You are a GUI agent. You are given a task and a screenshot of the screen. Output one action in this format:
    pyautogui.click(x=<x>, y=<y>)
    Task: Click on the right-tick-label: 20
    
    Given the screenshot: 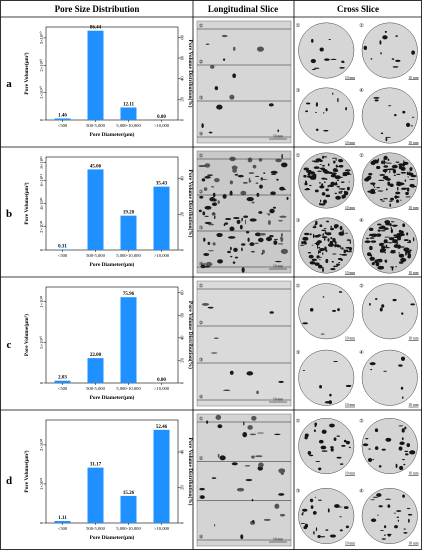 What is the action you would take?
    pyautogui.click(x=182, y=213)
    